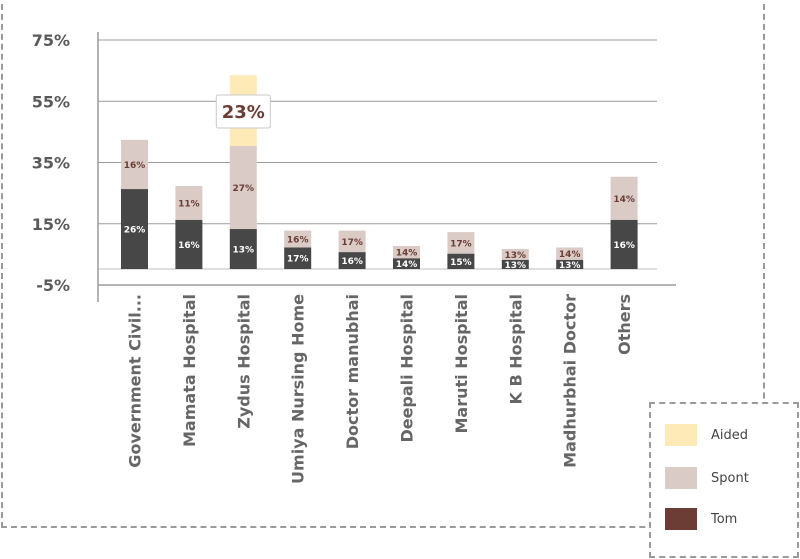 This screenshot has width=800, height=559. I want to click on x-tick-label: Deepali Hospital, so click(407, 368).